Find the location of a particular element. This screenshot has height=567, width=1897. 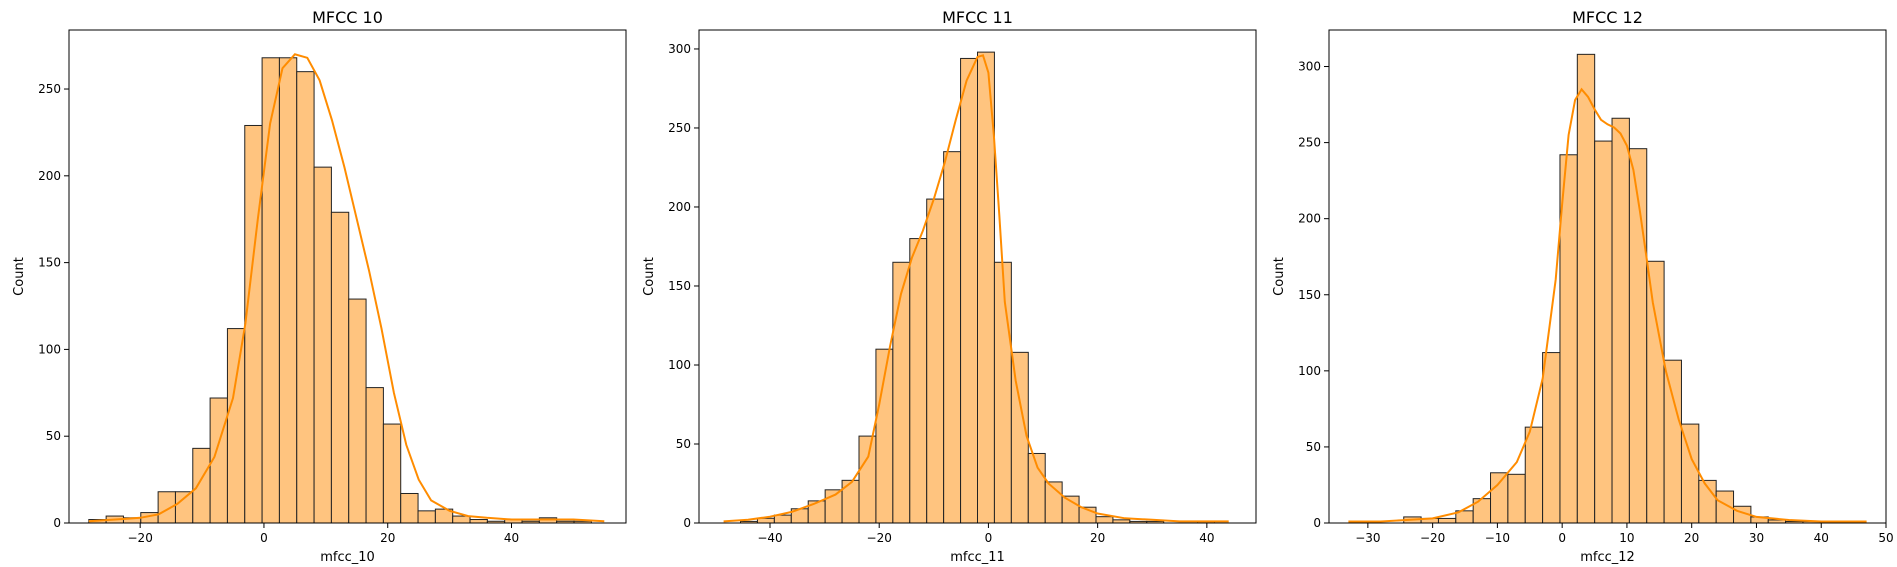

x-tick-label: −30 is located at coordinates (1367, 538).